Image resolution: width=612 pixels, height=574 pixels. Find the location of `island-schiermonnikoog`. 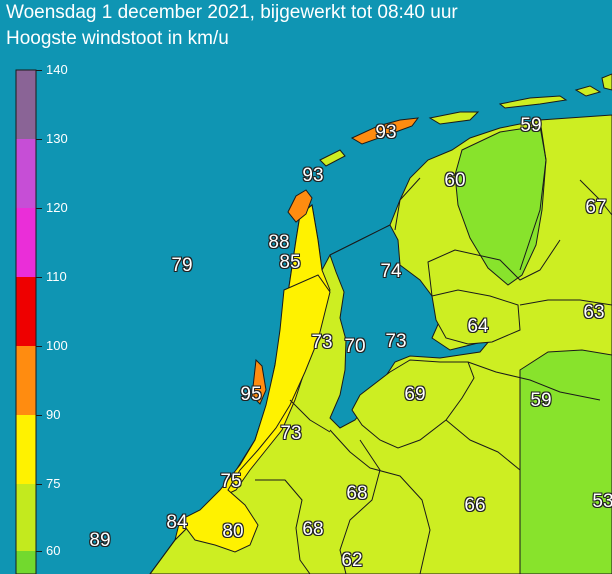

island-schiermonnikoog is located at coordinates (533, 102).